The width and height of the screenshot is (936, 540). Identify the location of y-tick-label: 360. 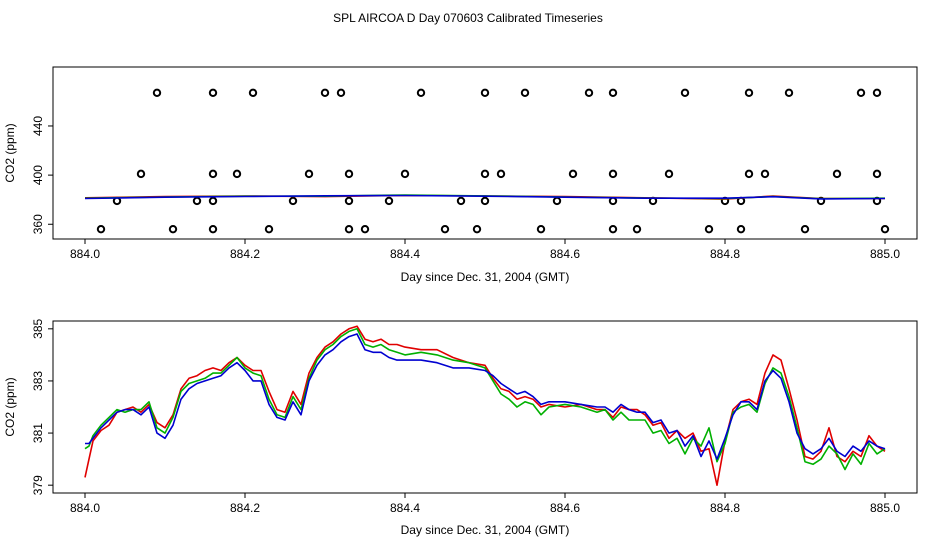
(38, 224).